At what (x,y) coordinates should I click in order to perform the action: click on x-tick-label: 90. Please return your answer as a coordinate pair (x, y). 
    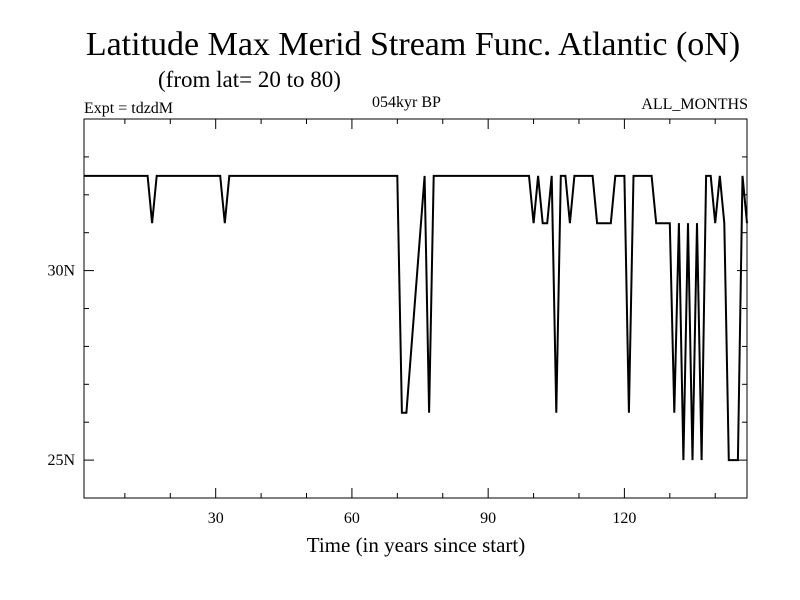
    Looking at the image, I should click on (488, 518).